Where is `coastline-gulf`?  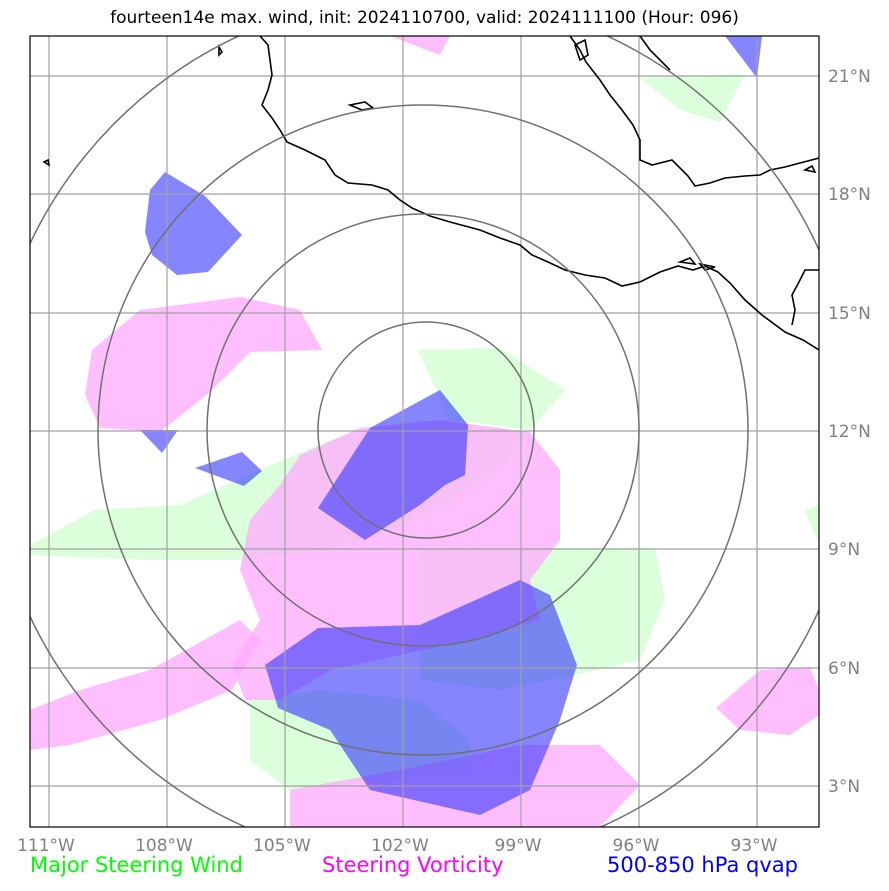
coastline-gulf is located at coordinates (694, 111).